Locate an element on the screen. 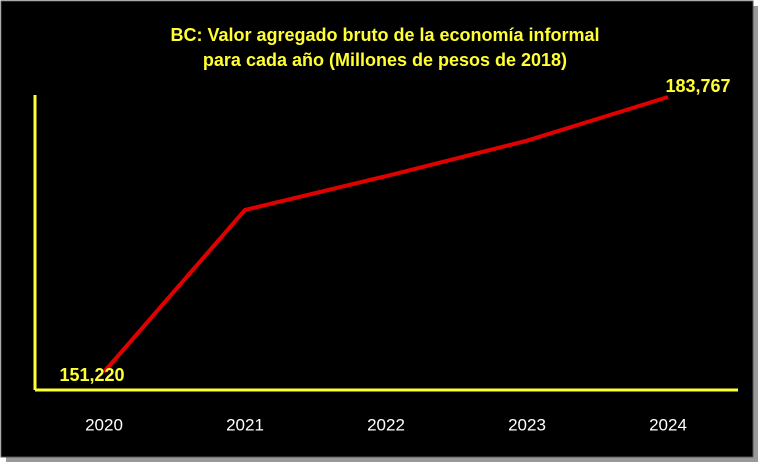  data-label: 183,767 is located at coordinates (697, 86).